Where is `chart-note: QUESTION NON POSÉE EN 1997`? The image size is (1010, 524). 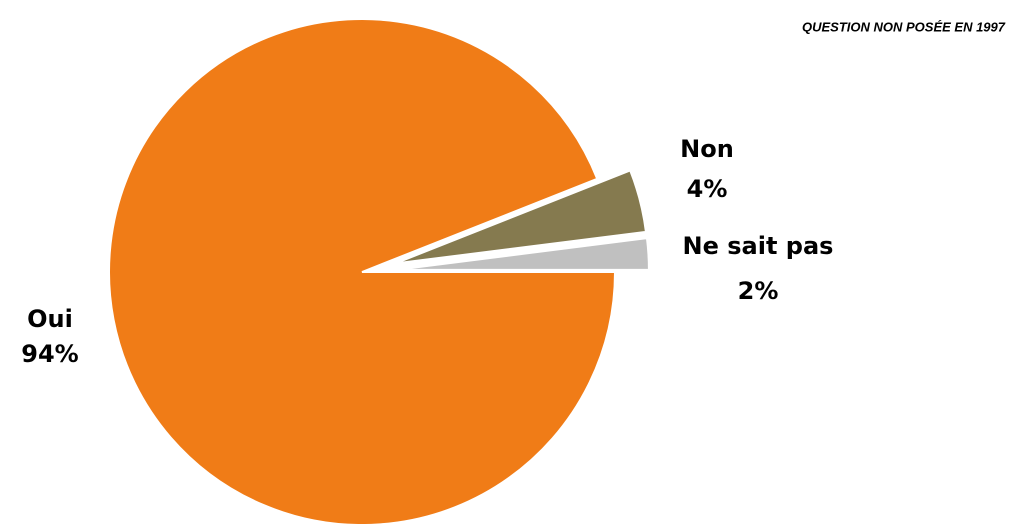
chart-note: QUESTION NON POSÉE EN 1997 is located at coordinates (904, 26).